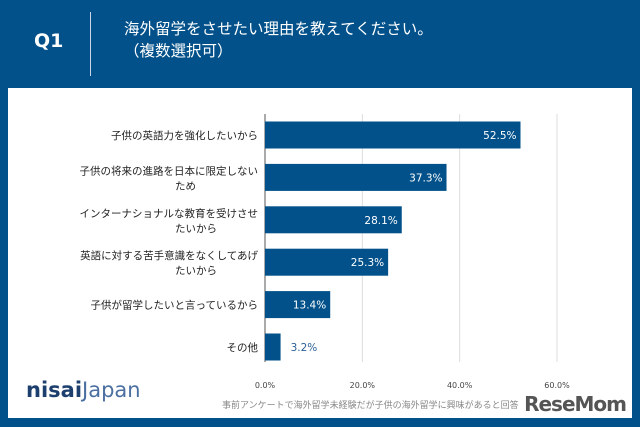 The width and height of the screenshot is (640, 427). Describe the element at coordinates (278, 40) in the screenshot. I see `page-title: 海外留学をさせたい理由を教えてください。 （複数選択可）` at that location.